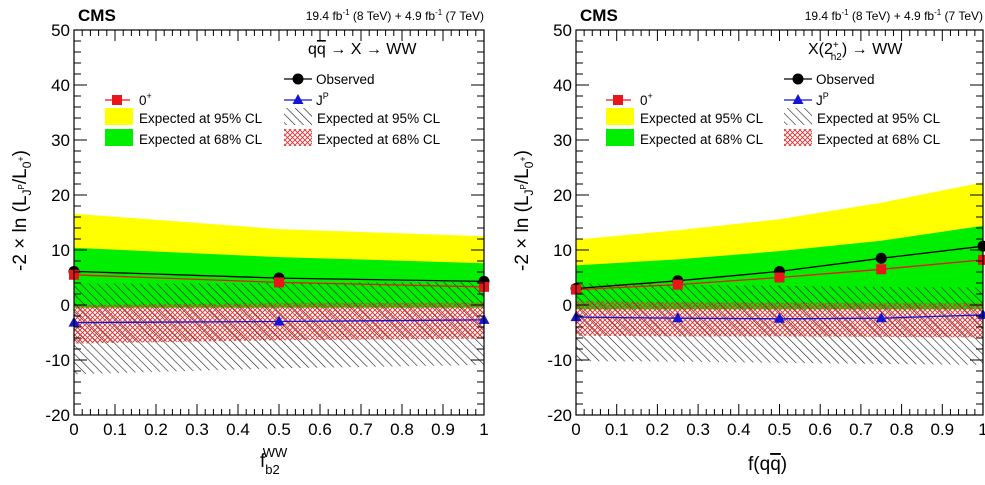 Image resolution: width=985 pixels, height=485 pixels. I want to click on process-label: X(2+ h2) → WW, so click(855, 51).